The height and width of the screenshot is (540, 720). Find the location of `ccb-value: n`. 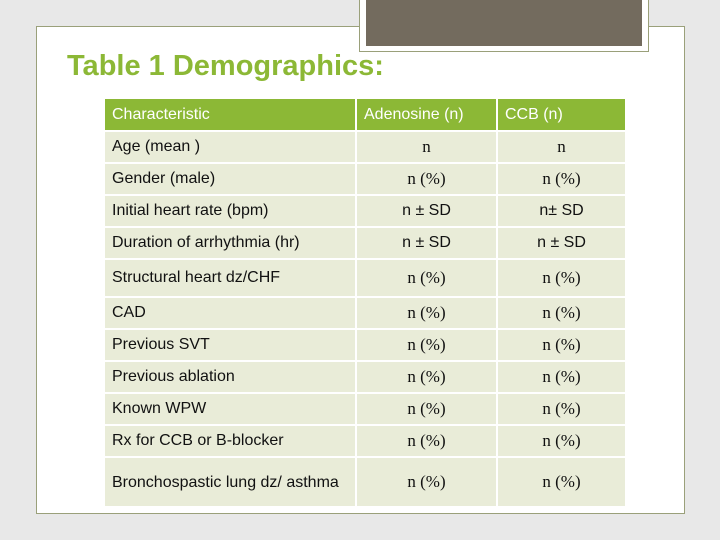

ccb-value: n is located at coordinates (562, 148).